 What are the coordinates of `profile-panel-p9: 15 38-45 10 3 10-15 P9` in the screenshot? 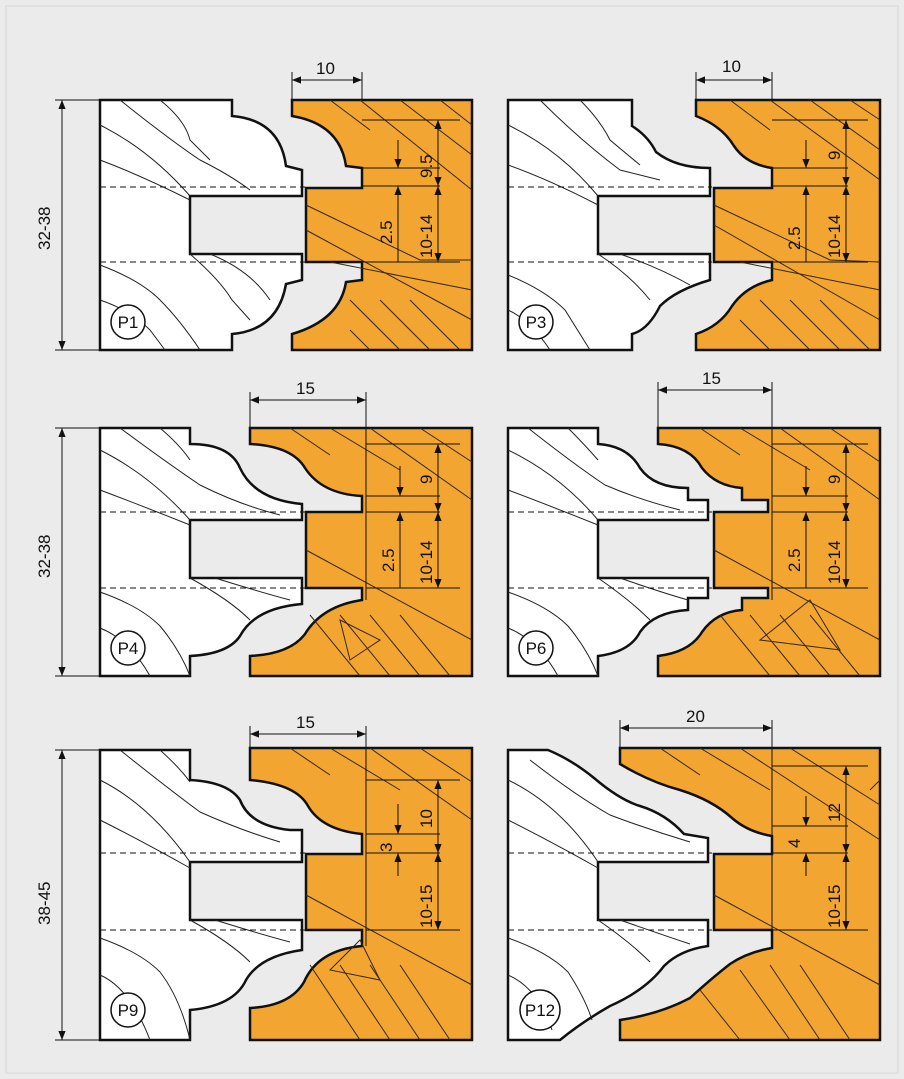 It's located at (254, 877).